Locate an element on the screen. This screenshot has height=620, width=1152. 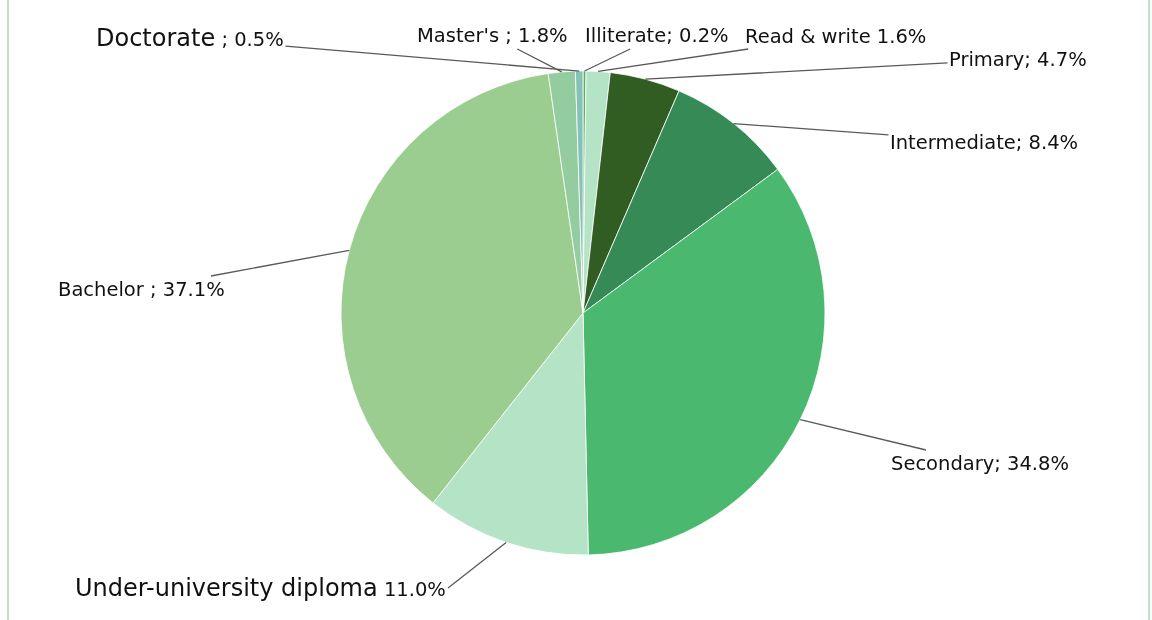
data-label: 11.0% is located at coordinates (411, 589).